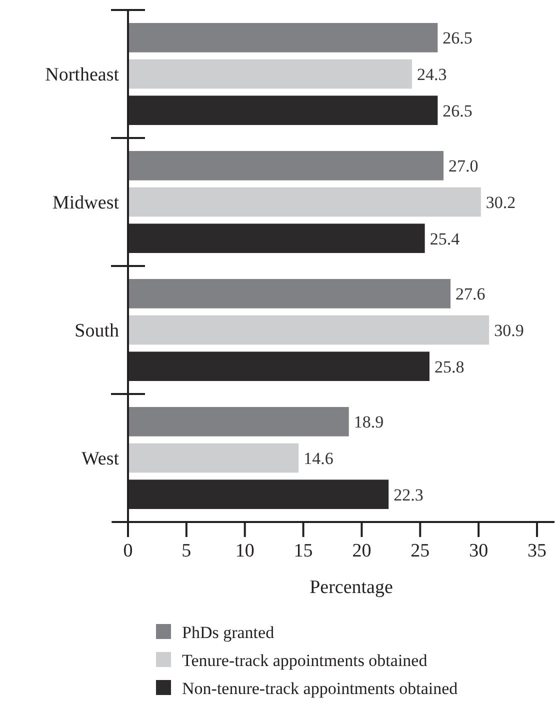 This screenshot has height=703, width=560. What do you see at coordinates (409, 494) in the screenshot?
I see `text: 22.3` at bounding box center [409, 494].